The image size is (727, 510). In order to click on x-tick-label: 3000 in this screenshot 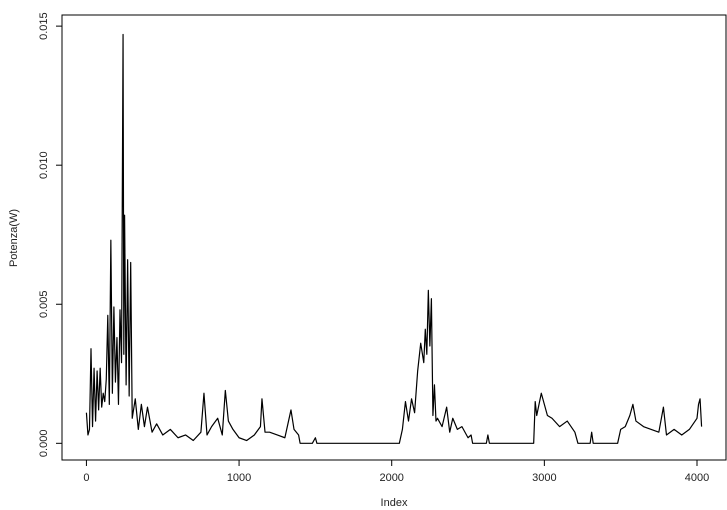, I will do `click(544, 478)`.